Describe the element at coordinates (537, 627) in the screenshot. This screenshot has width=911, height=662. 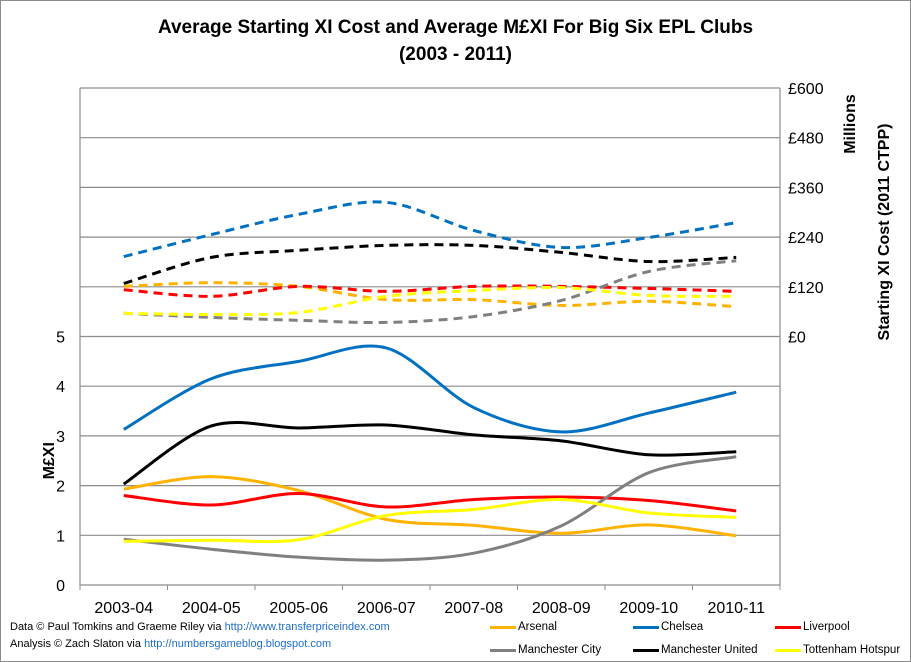
I see `legend-label: Arsenal` at that location.